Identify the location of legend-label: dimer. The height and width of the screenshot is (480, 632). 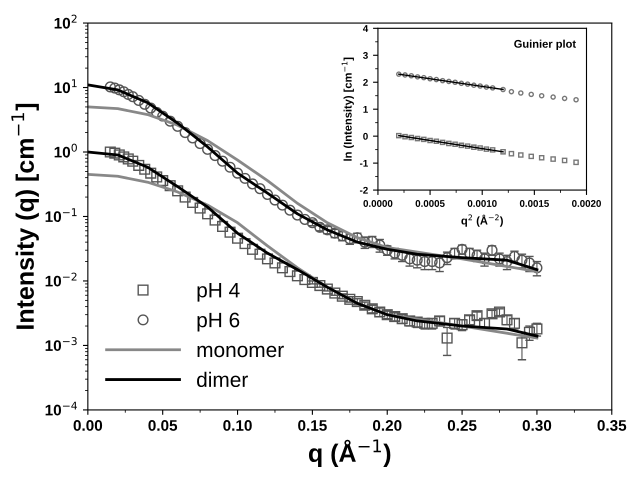
(222, 380).